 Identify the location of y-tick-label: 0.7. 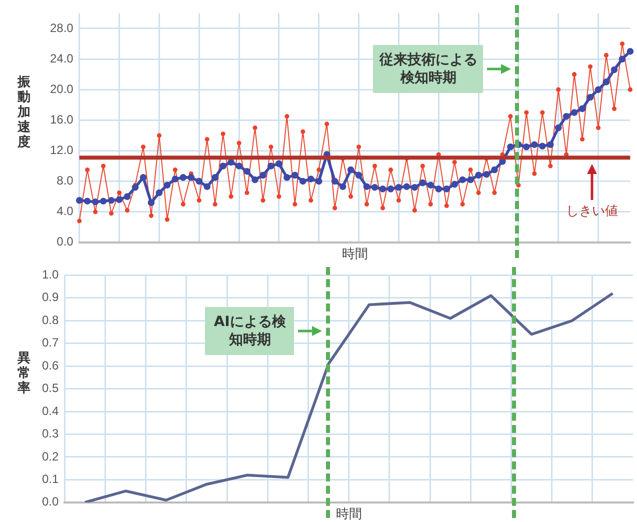
(50, 343).